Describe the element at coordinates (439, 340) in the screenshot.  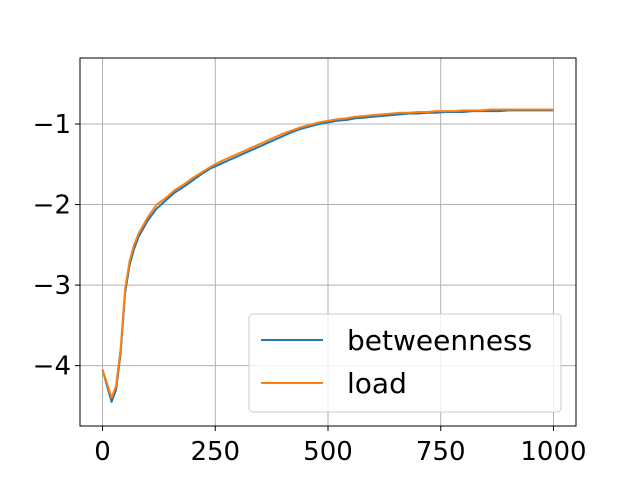
I see `legend-label-betweenness: betweenness` at that location.